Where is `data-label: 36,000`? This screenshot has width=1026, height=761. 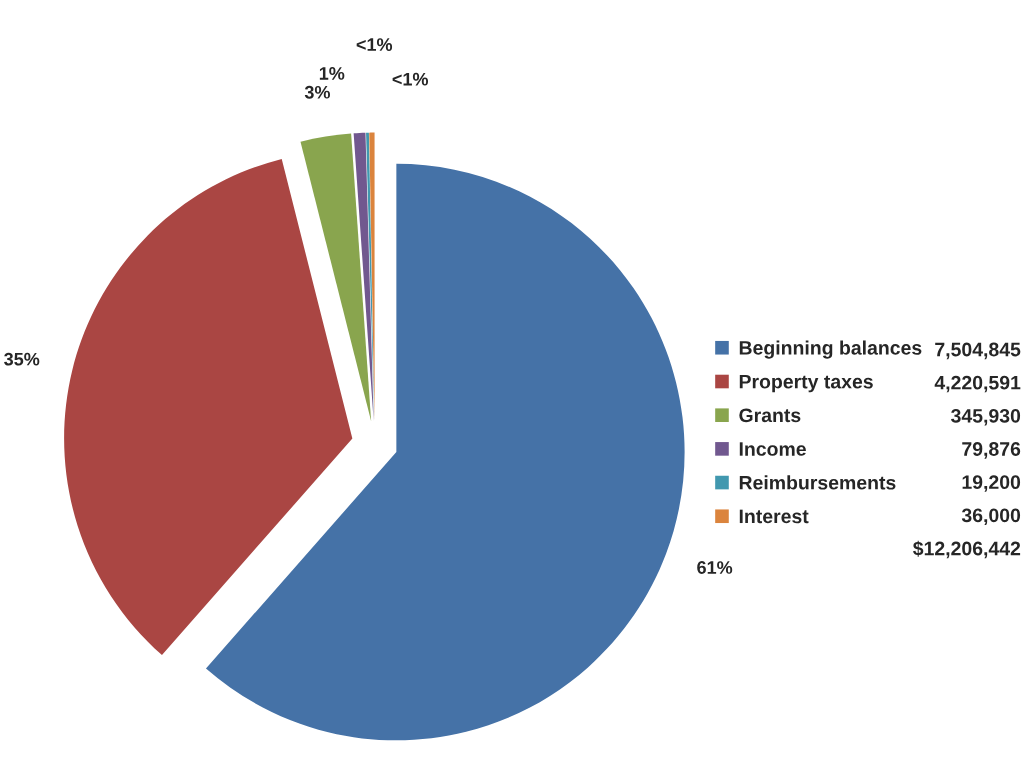
data-label: 36,000 is located at coordinates (991, 517).